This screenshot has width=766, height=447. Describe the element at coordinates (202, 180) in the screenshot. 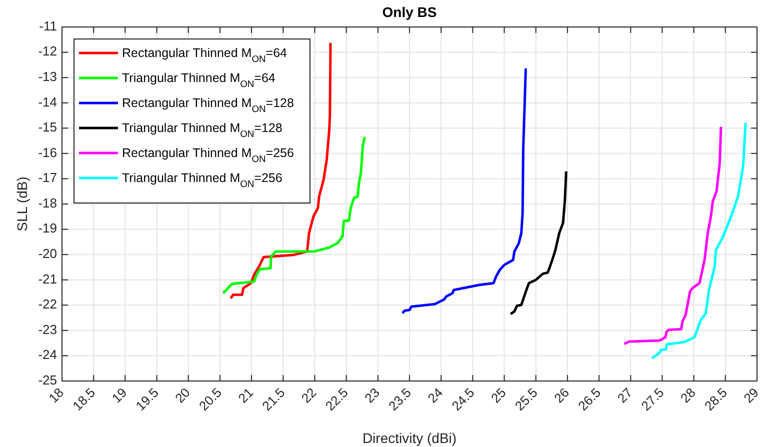

I see `legend-label: Triangular Thinned M$_{ON}$=256` at that location.